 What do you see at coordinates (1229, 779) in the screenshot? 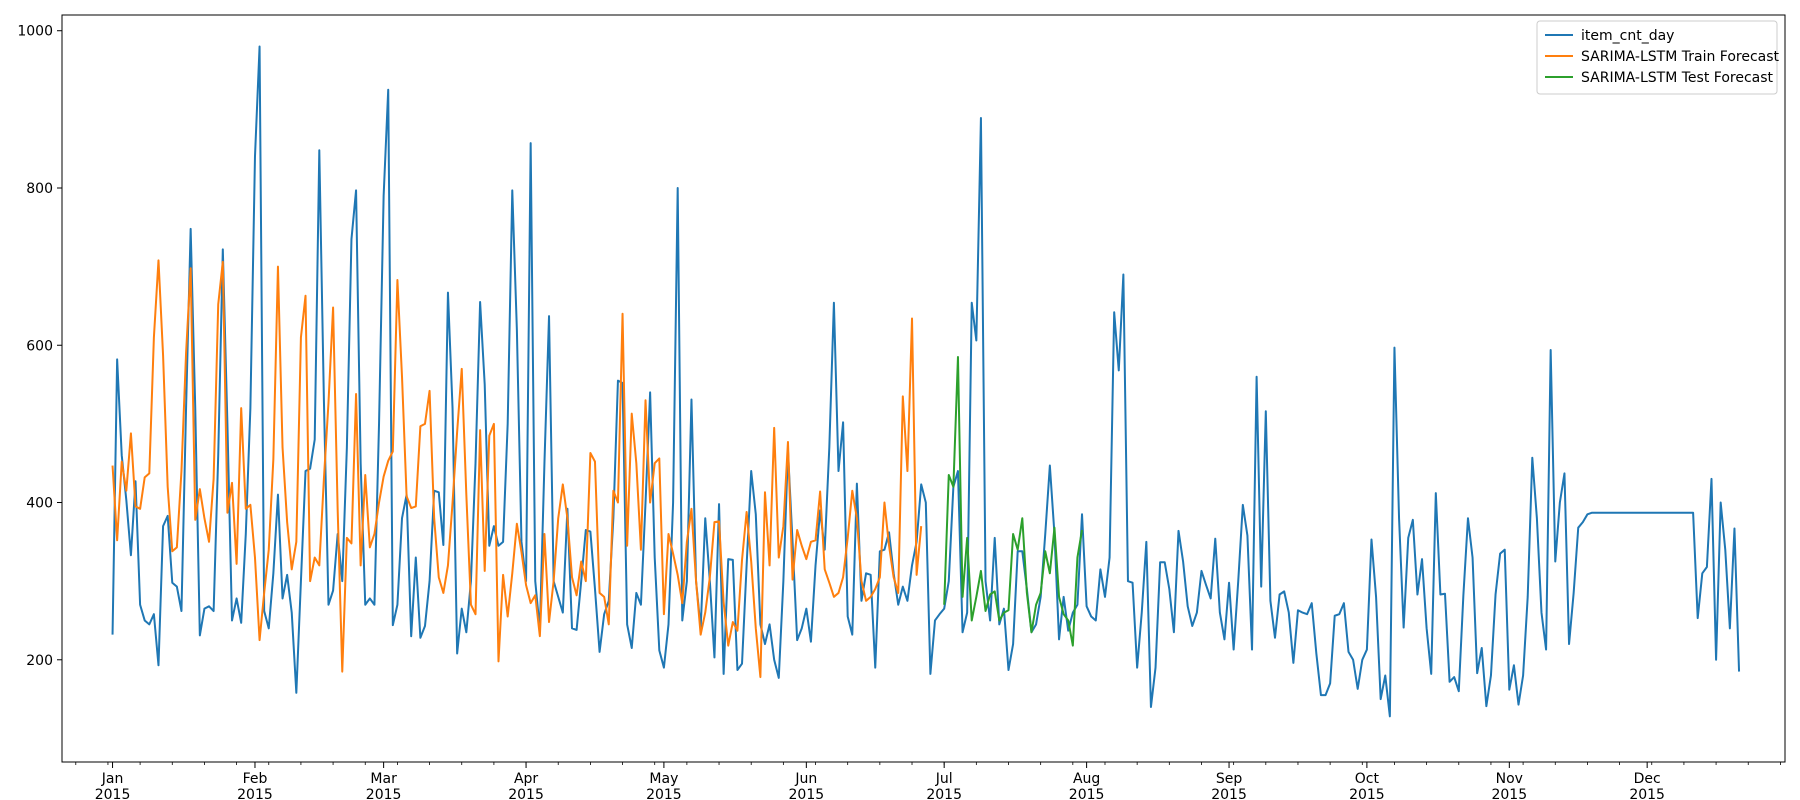
I see `x-tick-label-month: Sep` at bounding box center [1229, 779].